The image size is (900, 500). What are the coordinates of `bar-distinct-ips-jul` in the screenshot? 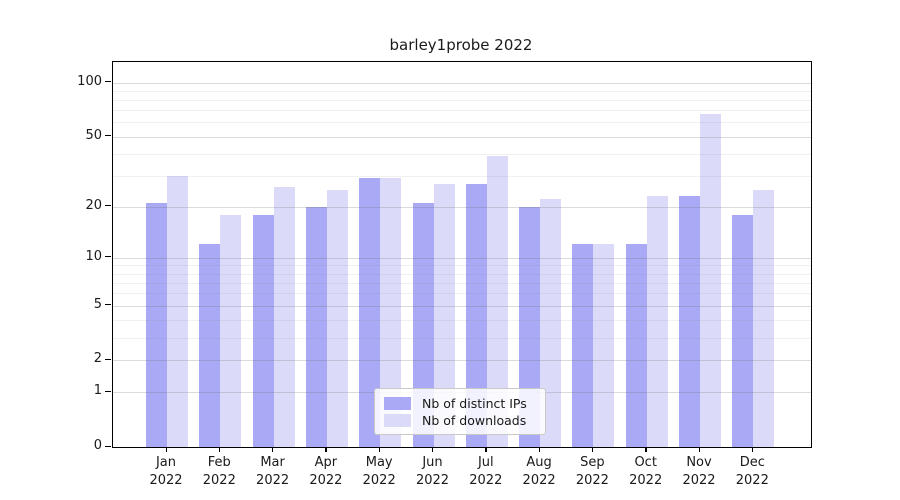 It's located at (476, 315).